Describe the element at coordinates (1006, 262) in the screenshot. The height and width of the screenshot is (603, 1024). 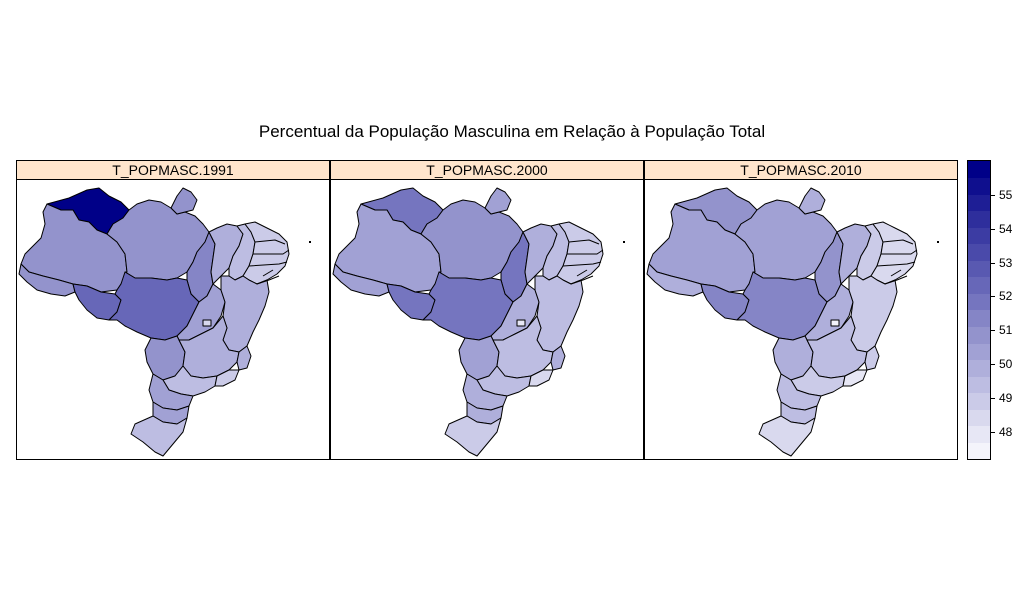
I see `legend-tick-label: 53` at that location.